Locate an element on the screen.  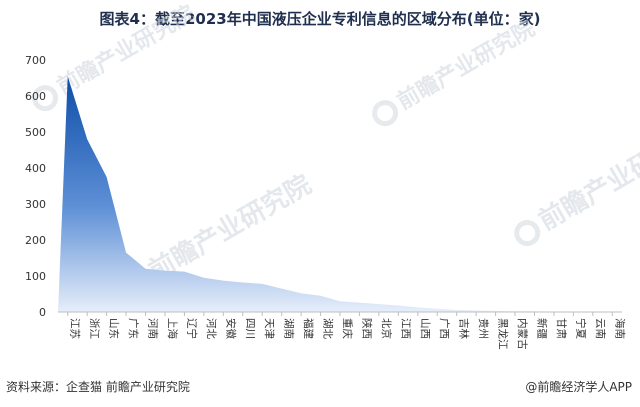
x-tick-label: 辽宁 is located at coordinates (191, 328).